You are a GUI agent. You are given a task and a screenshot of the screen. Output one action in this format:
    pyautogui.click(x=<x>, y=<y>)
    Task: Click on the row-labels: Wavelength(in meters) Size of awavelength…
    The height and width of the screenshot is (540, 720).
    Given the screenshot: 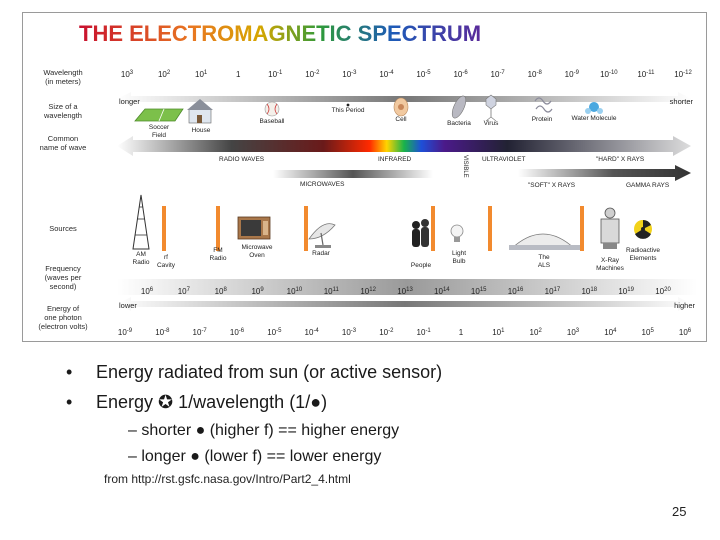 What is the action you would take?
    pyautogui.click(x=63, y=199)
    